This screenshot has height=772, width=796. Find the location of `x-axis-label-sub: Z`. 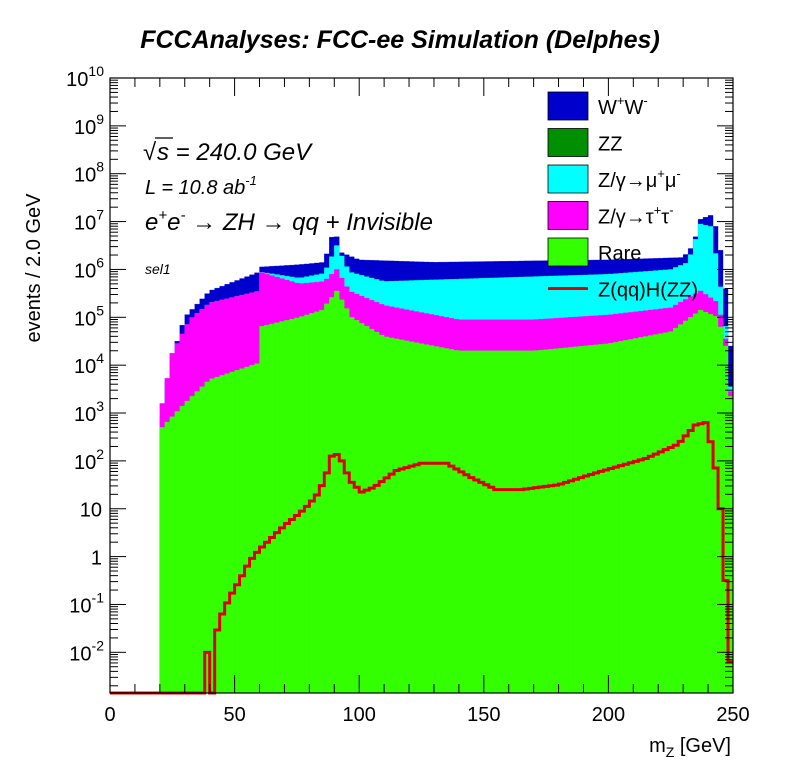

x-axis-label-sub: Z is located at coordinates (670, 752).